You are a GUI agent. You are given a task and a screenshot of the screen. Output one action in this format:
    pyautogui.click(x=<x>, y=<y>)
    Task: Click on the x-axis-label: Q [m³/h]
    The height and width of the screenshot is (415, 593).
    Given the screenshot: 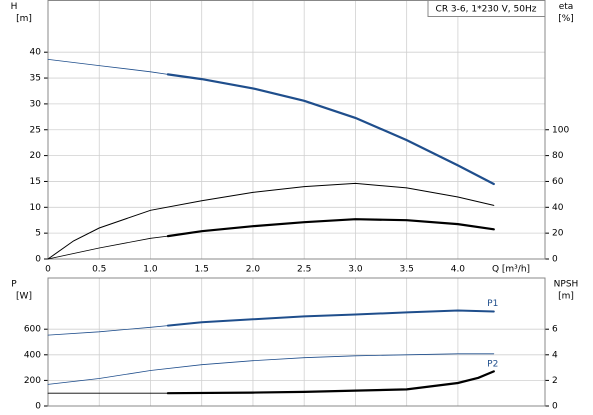 What is the action you would take?
    pyautogui.click(x=511, y=270)
    